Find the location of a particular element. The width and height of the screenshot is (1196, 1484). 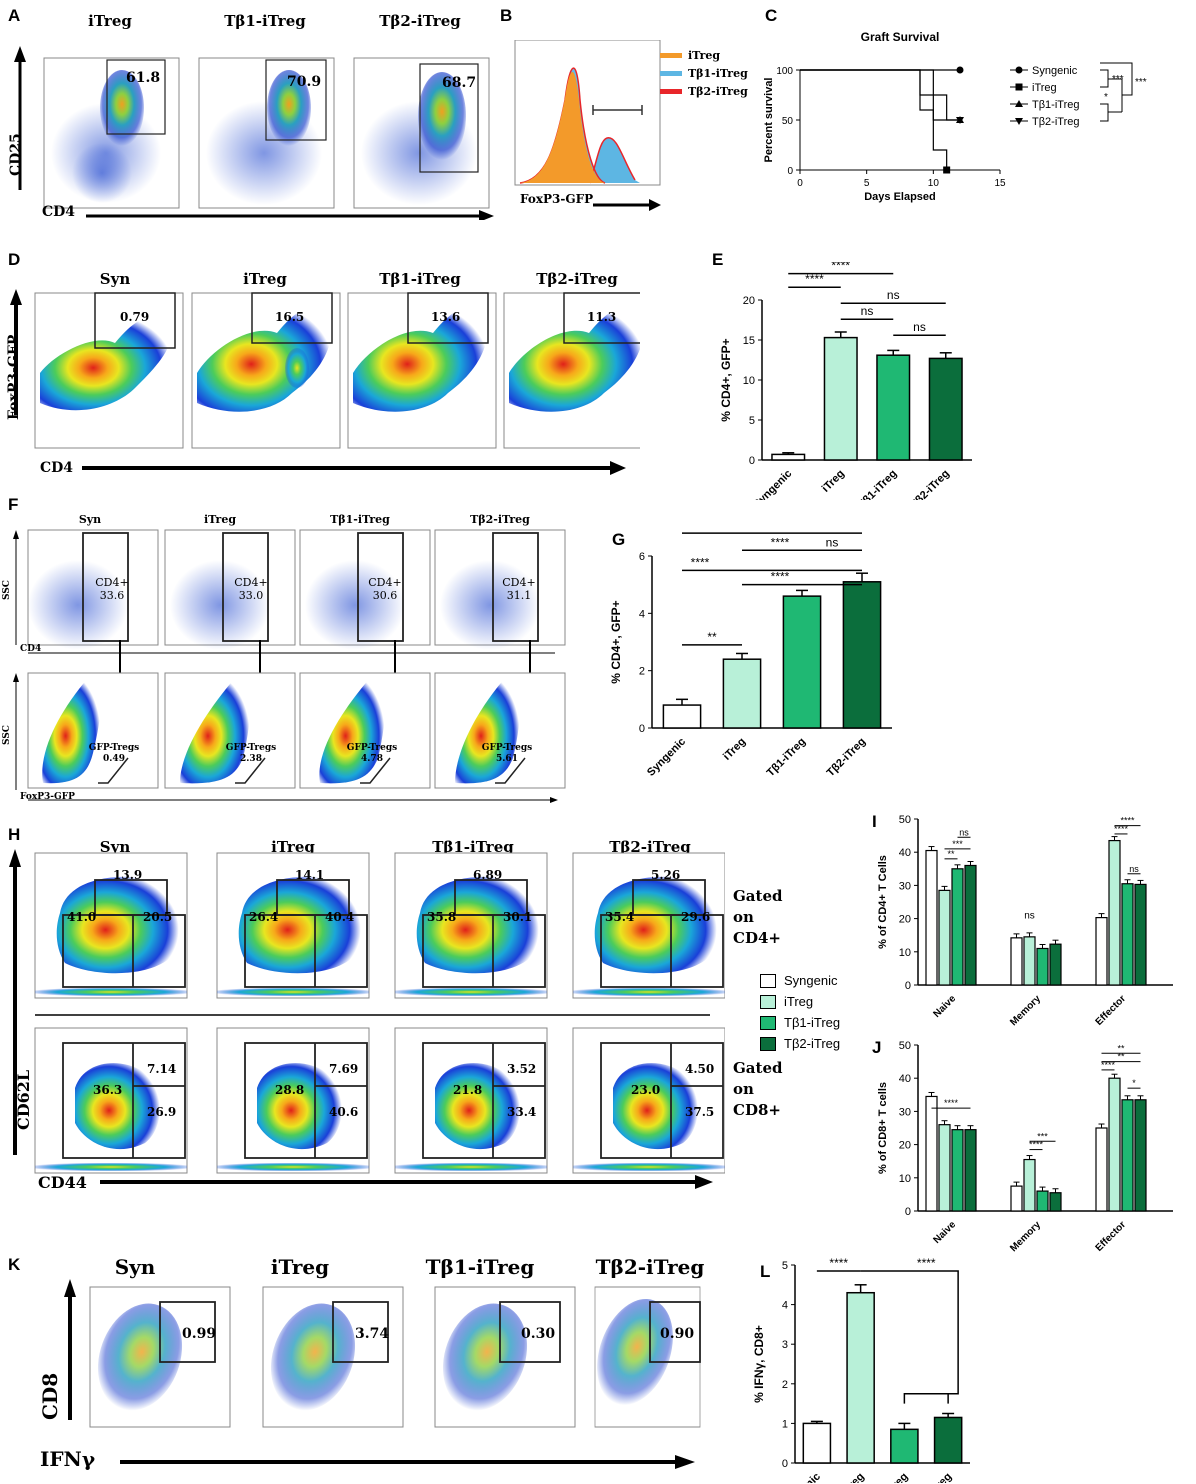

marker-triangle is located at coordinates (1019, 103).